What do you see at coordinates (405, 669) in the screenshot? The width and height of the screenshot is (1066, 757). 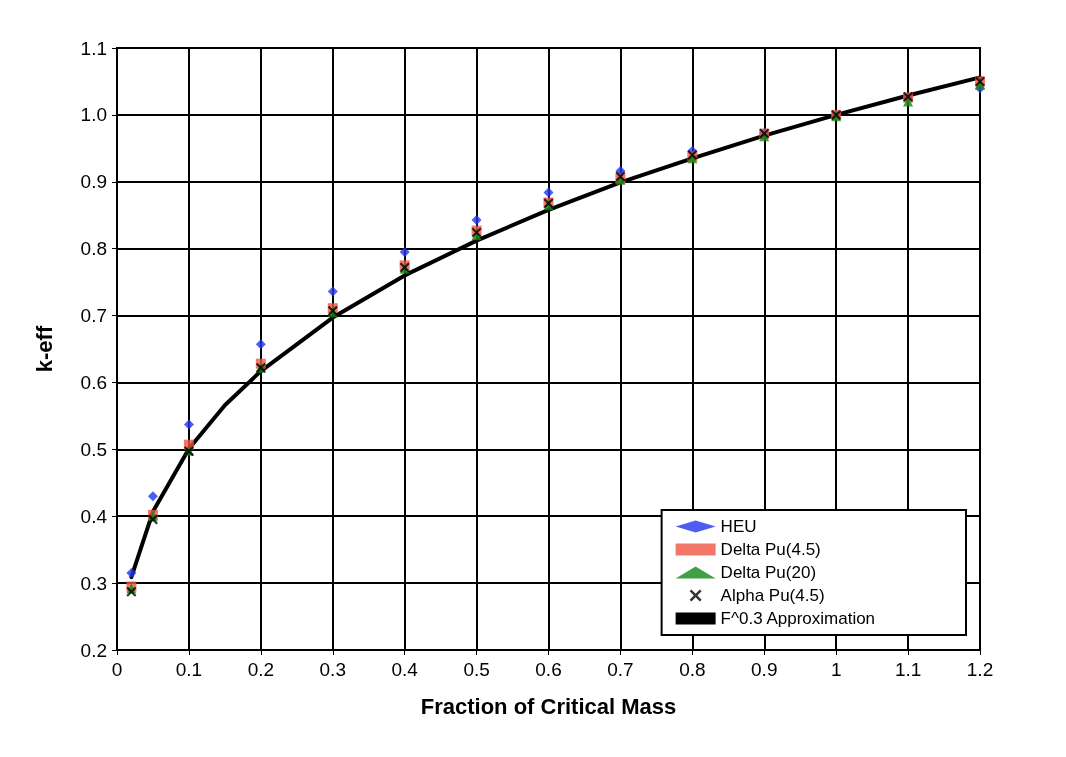 I see `x-tick-label: 0.4` at bounding box center [405, 669].